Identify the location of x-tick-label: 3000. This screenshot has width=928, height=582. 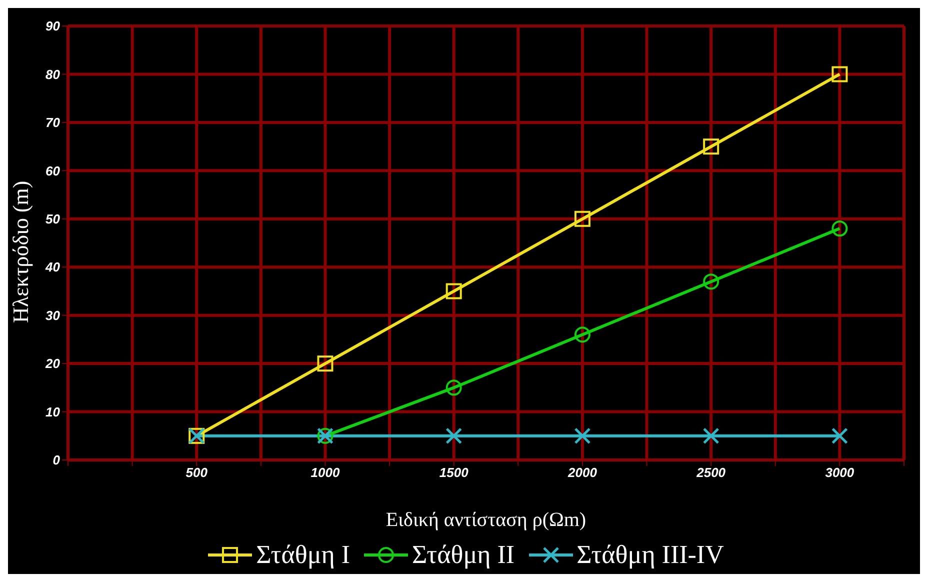
(840, 472).